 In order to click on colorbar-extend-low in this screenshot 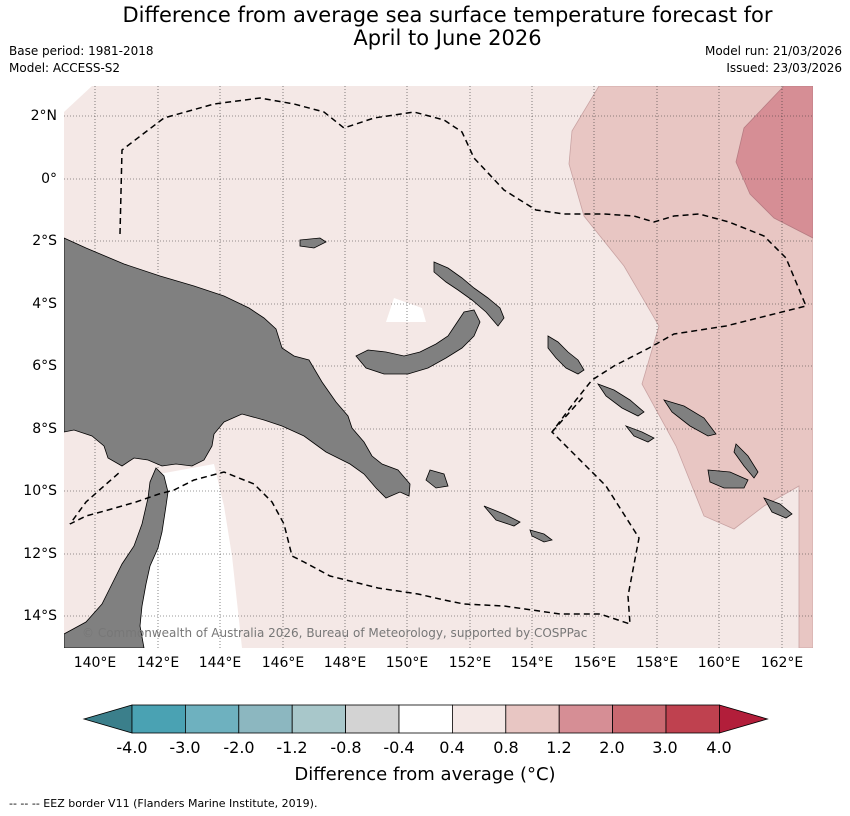, I will do `click(107, 719)`.